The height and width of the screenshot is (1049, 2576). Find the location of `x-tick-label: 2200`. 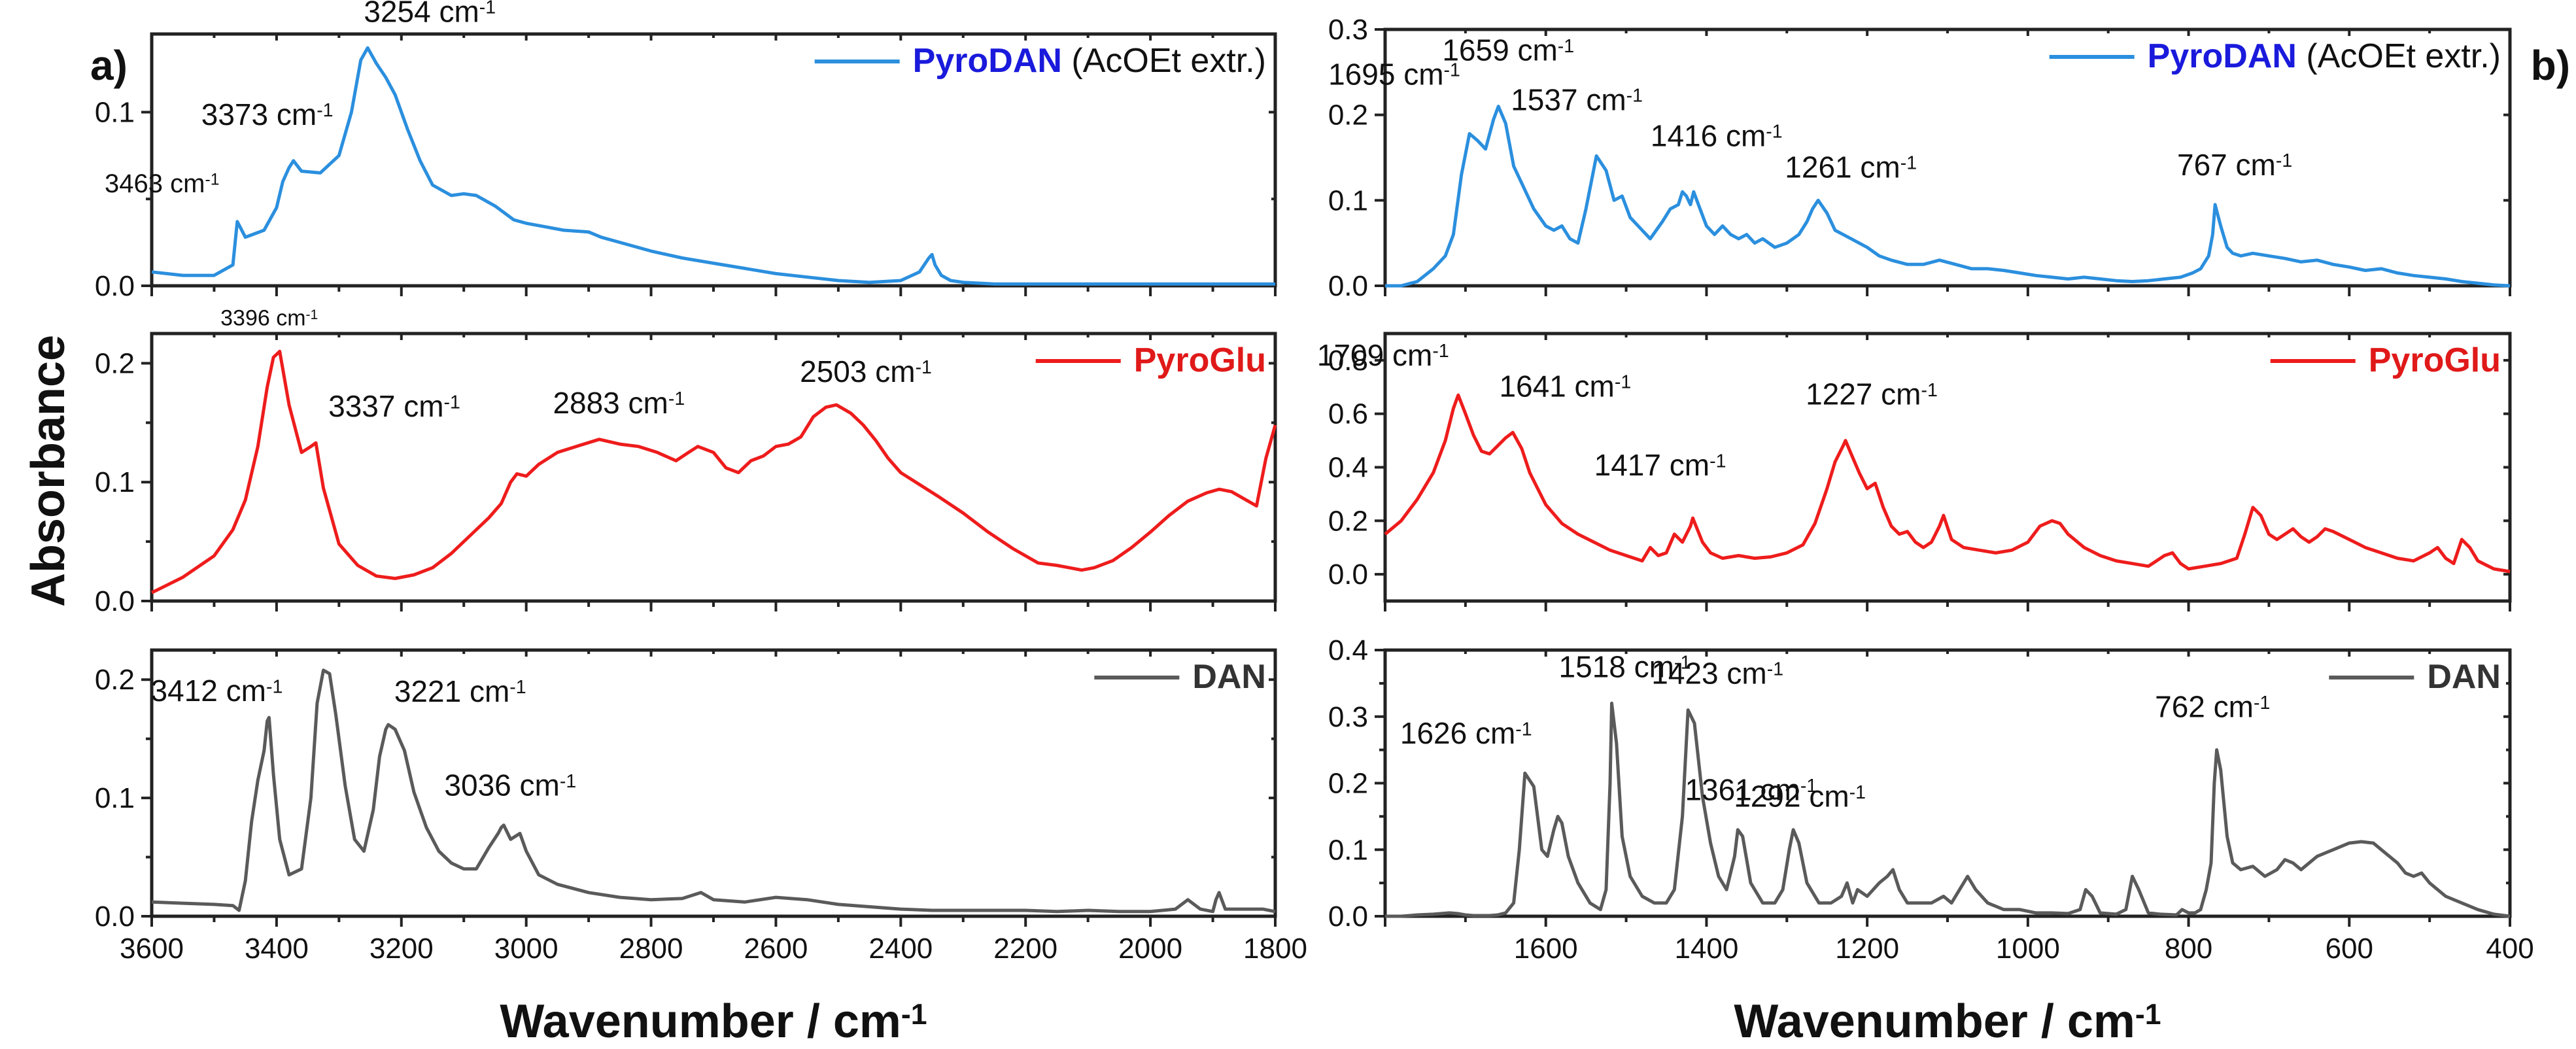

x-tick-label: 2200 is located at coordinates (1025, 949).